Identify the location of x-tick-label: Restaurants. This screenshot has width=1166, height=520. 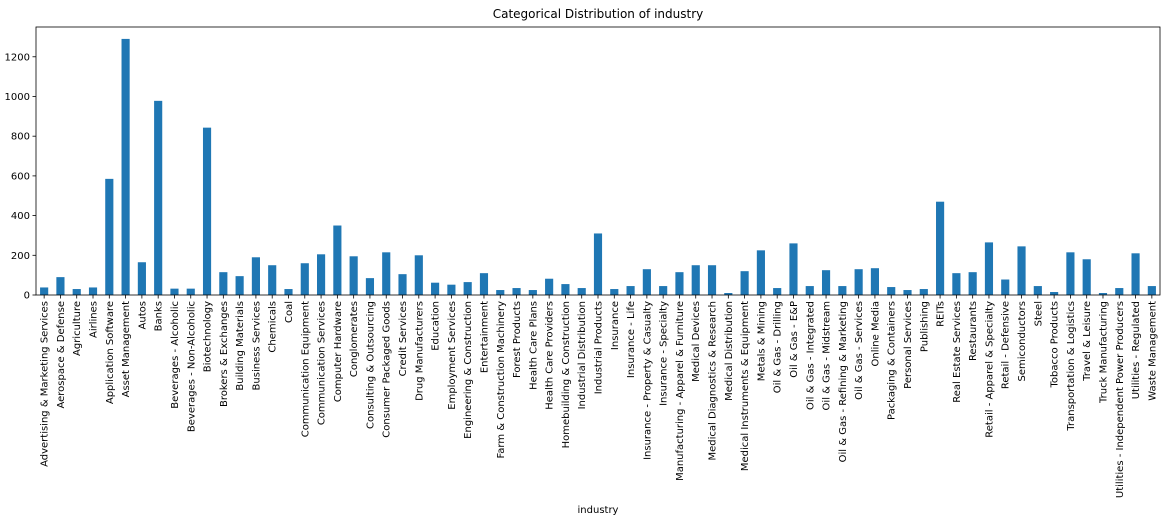
(973, 331).